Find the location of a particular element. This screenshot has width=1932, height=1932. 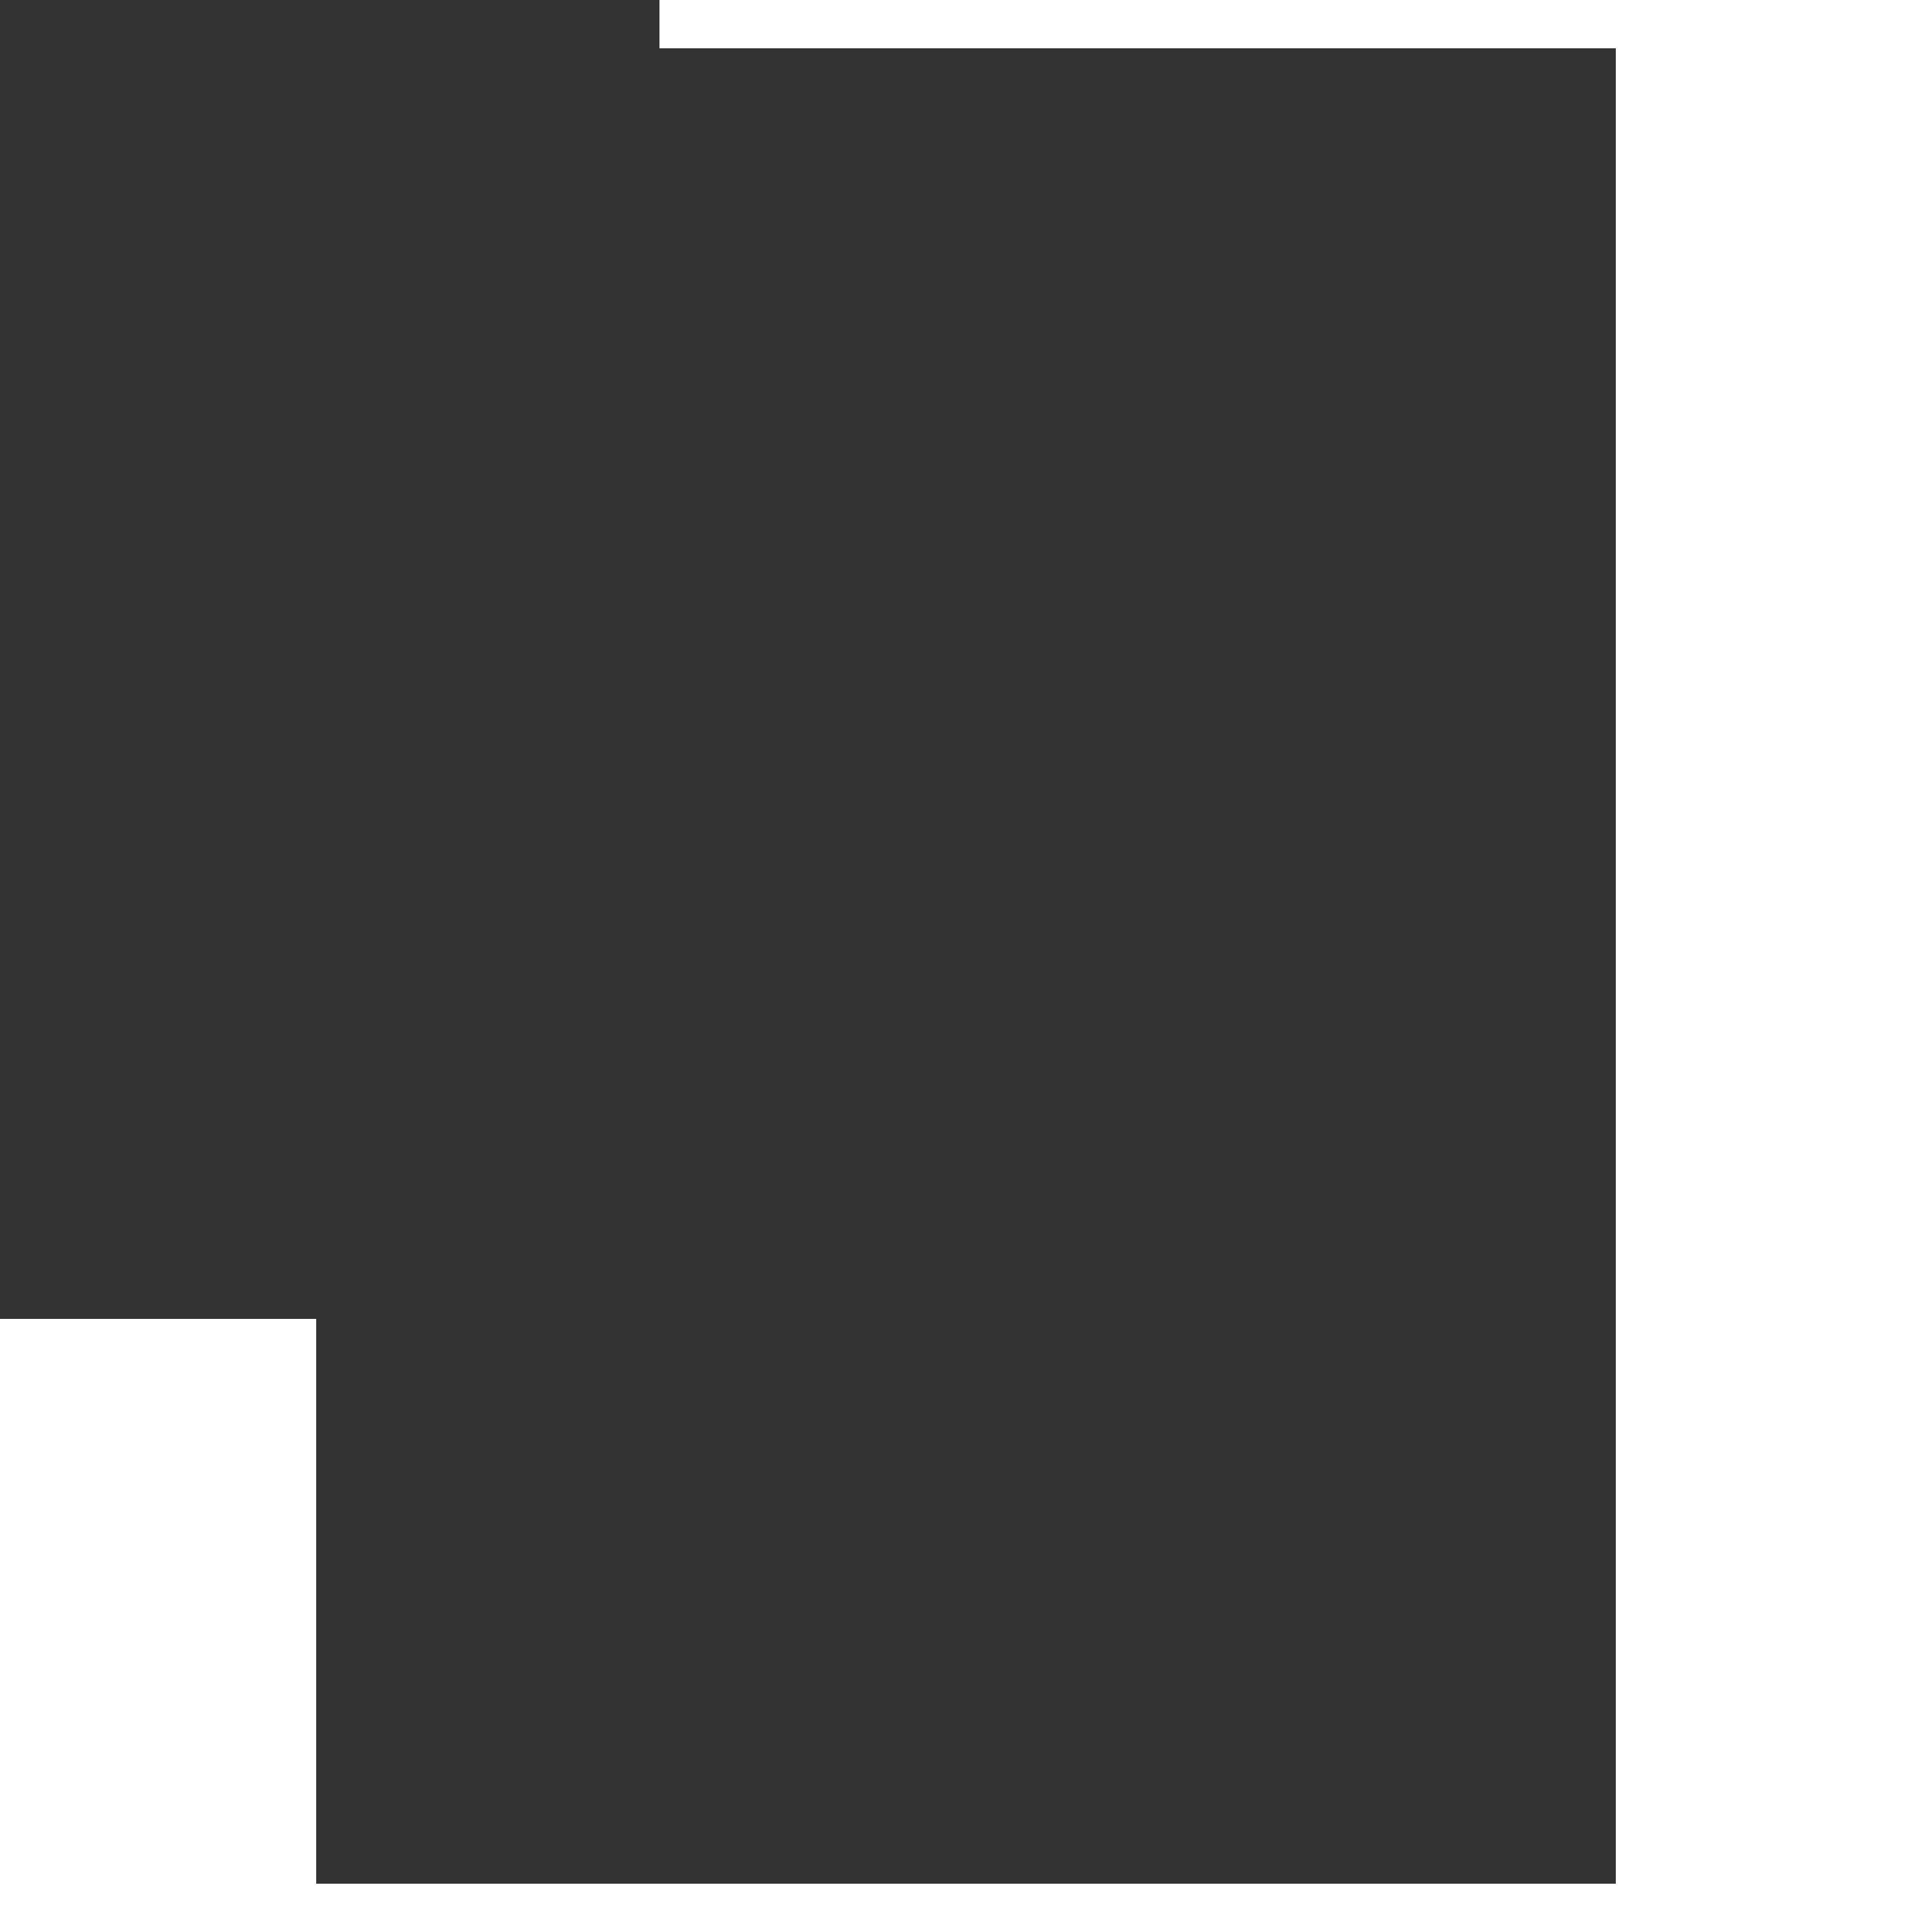

left-sidebar-panel is located at coordinates (158, 659).